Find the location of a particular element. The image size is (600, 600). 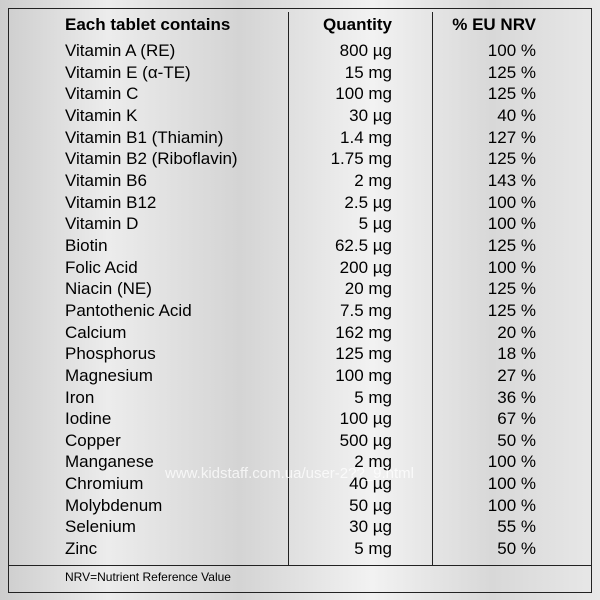

nutrient-name: Chromium is located at coordinates (104, 484).